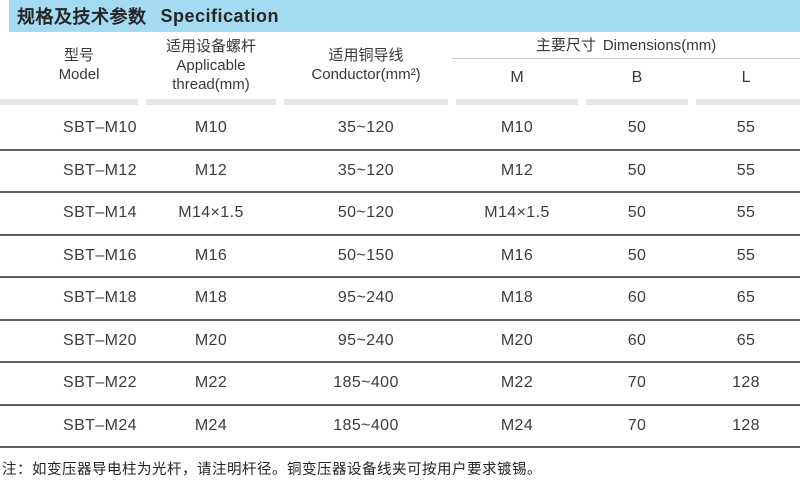 Image resolution: width=800 pixels, height=481 pixels. I want to click on col-header-model-zh: 型号, so click(78, 55).